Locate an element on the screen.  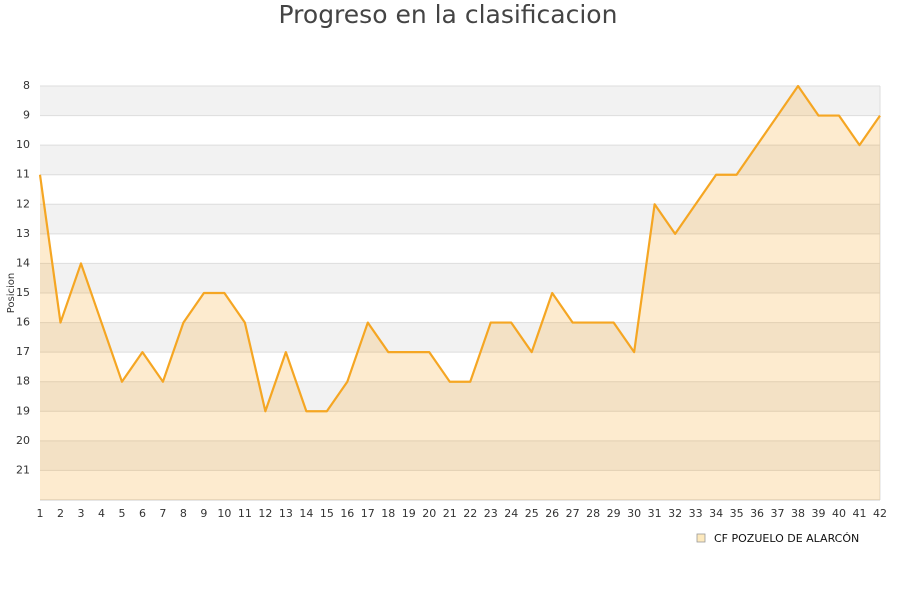
y-tick-label: 18 is located at coordinates (23, 381).